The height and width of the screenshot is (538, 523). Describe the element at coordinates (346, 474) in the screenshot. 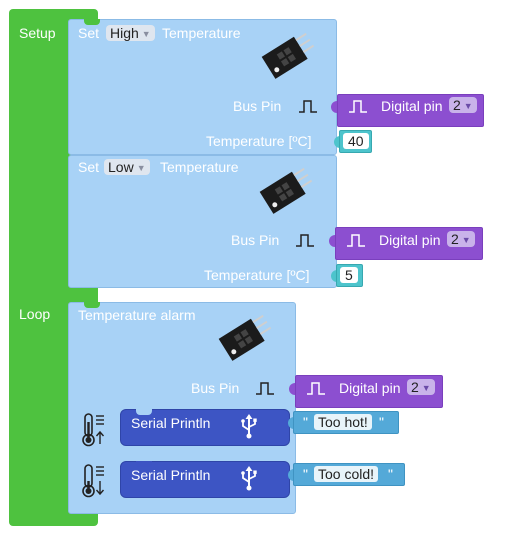

I see `cold-message-input: Too cold!` at that location.